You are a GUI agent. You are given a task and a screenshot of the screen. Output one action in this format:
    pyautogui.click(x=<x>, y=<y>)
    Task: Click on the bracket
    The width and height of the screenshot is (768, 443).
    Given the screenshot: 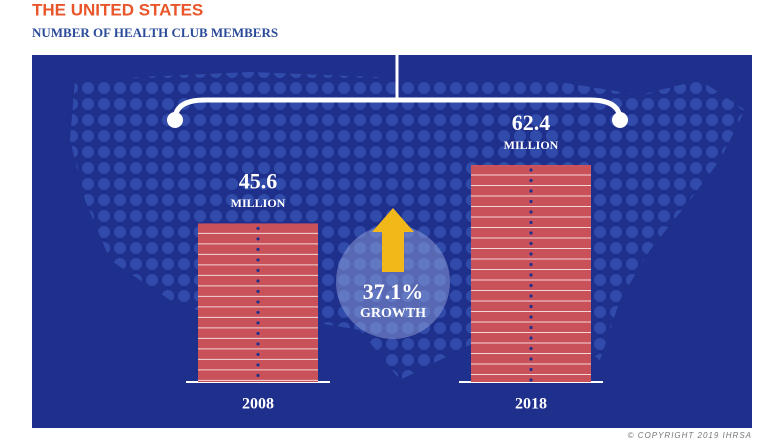 What is the action you would take?
    pyautogui.click(x=397, y=109)
    